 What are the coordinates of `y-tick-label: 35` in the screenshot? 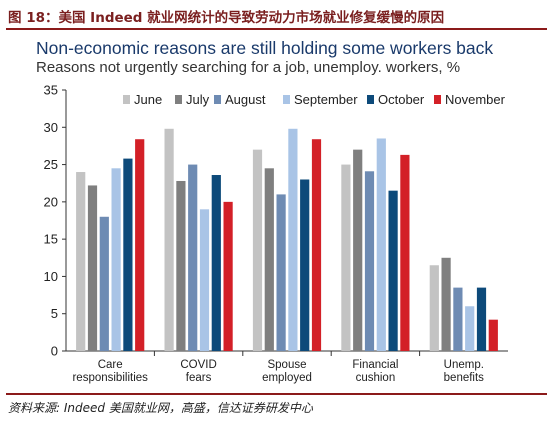 It's located at (51, 90).